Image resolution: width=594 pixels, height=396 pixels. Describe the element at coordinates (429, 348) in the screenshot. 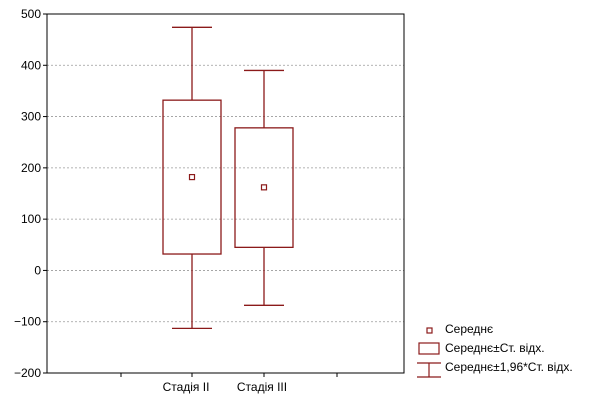

I see `legend-box-symbol` at that location.